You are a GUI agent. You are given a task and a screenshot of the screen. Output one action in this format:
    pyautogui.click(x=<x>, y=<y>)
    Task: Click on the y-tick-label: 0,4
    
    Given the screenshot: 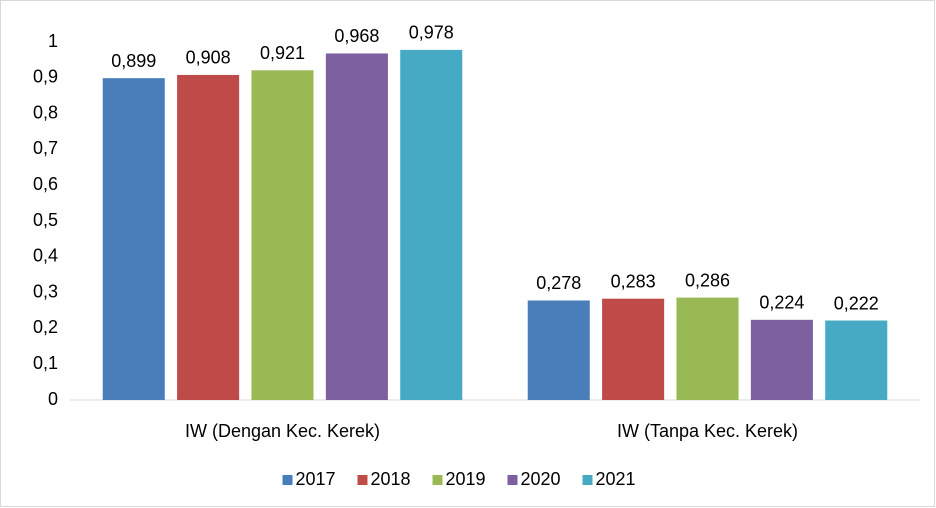 What is the action you would take?
    pyautogui.click(x=45, y=256)
    